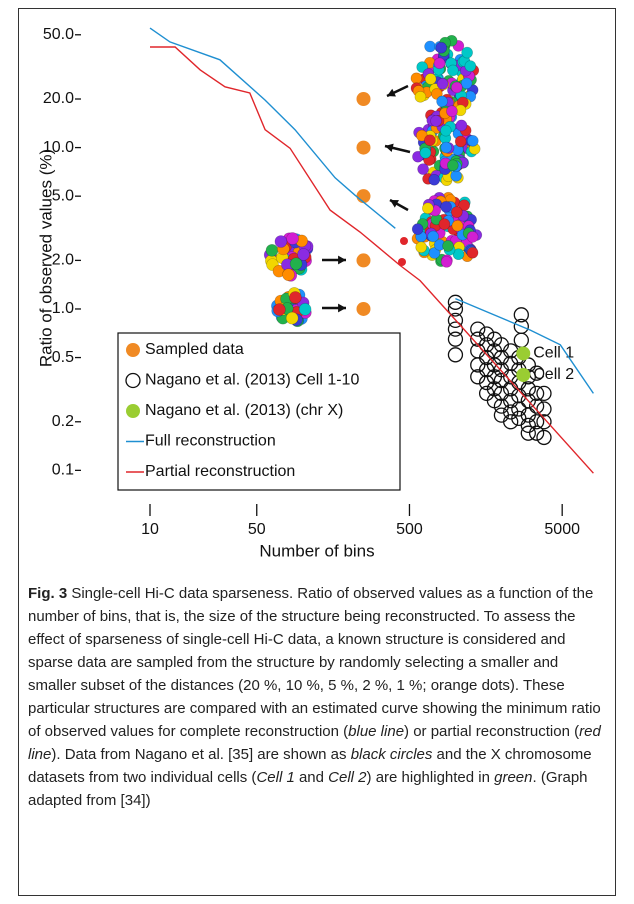  I want to click on legend-label: Sampled data, so click(194, 349).